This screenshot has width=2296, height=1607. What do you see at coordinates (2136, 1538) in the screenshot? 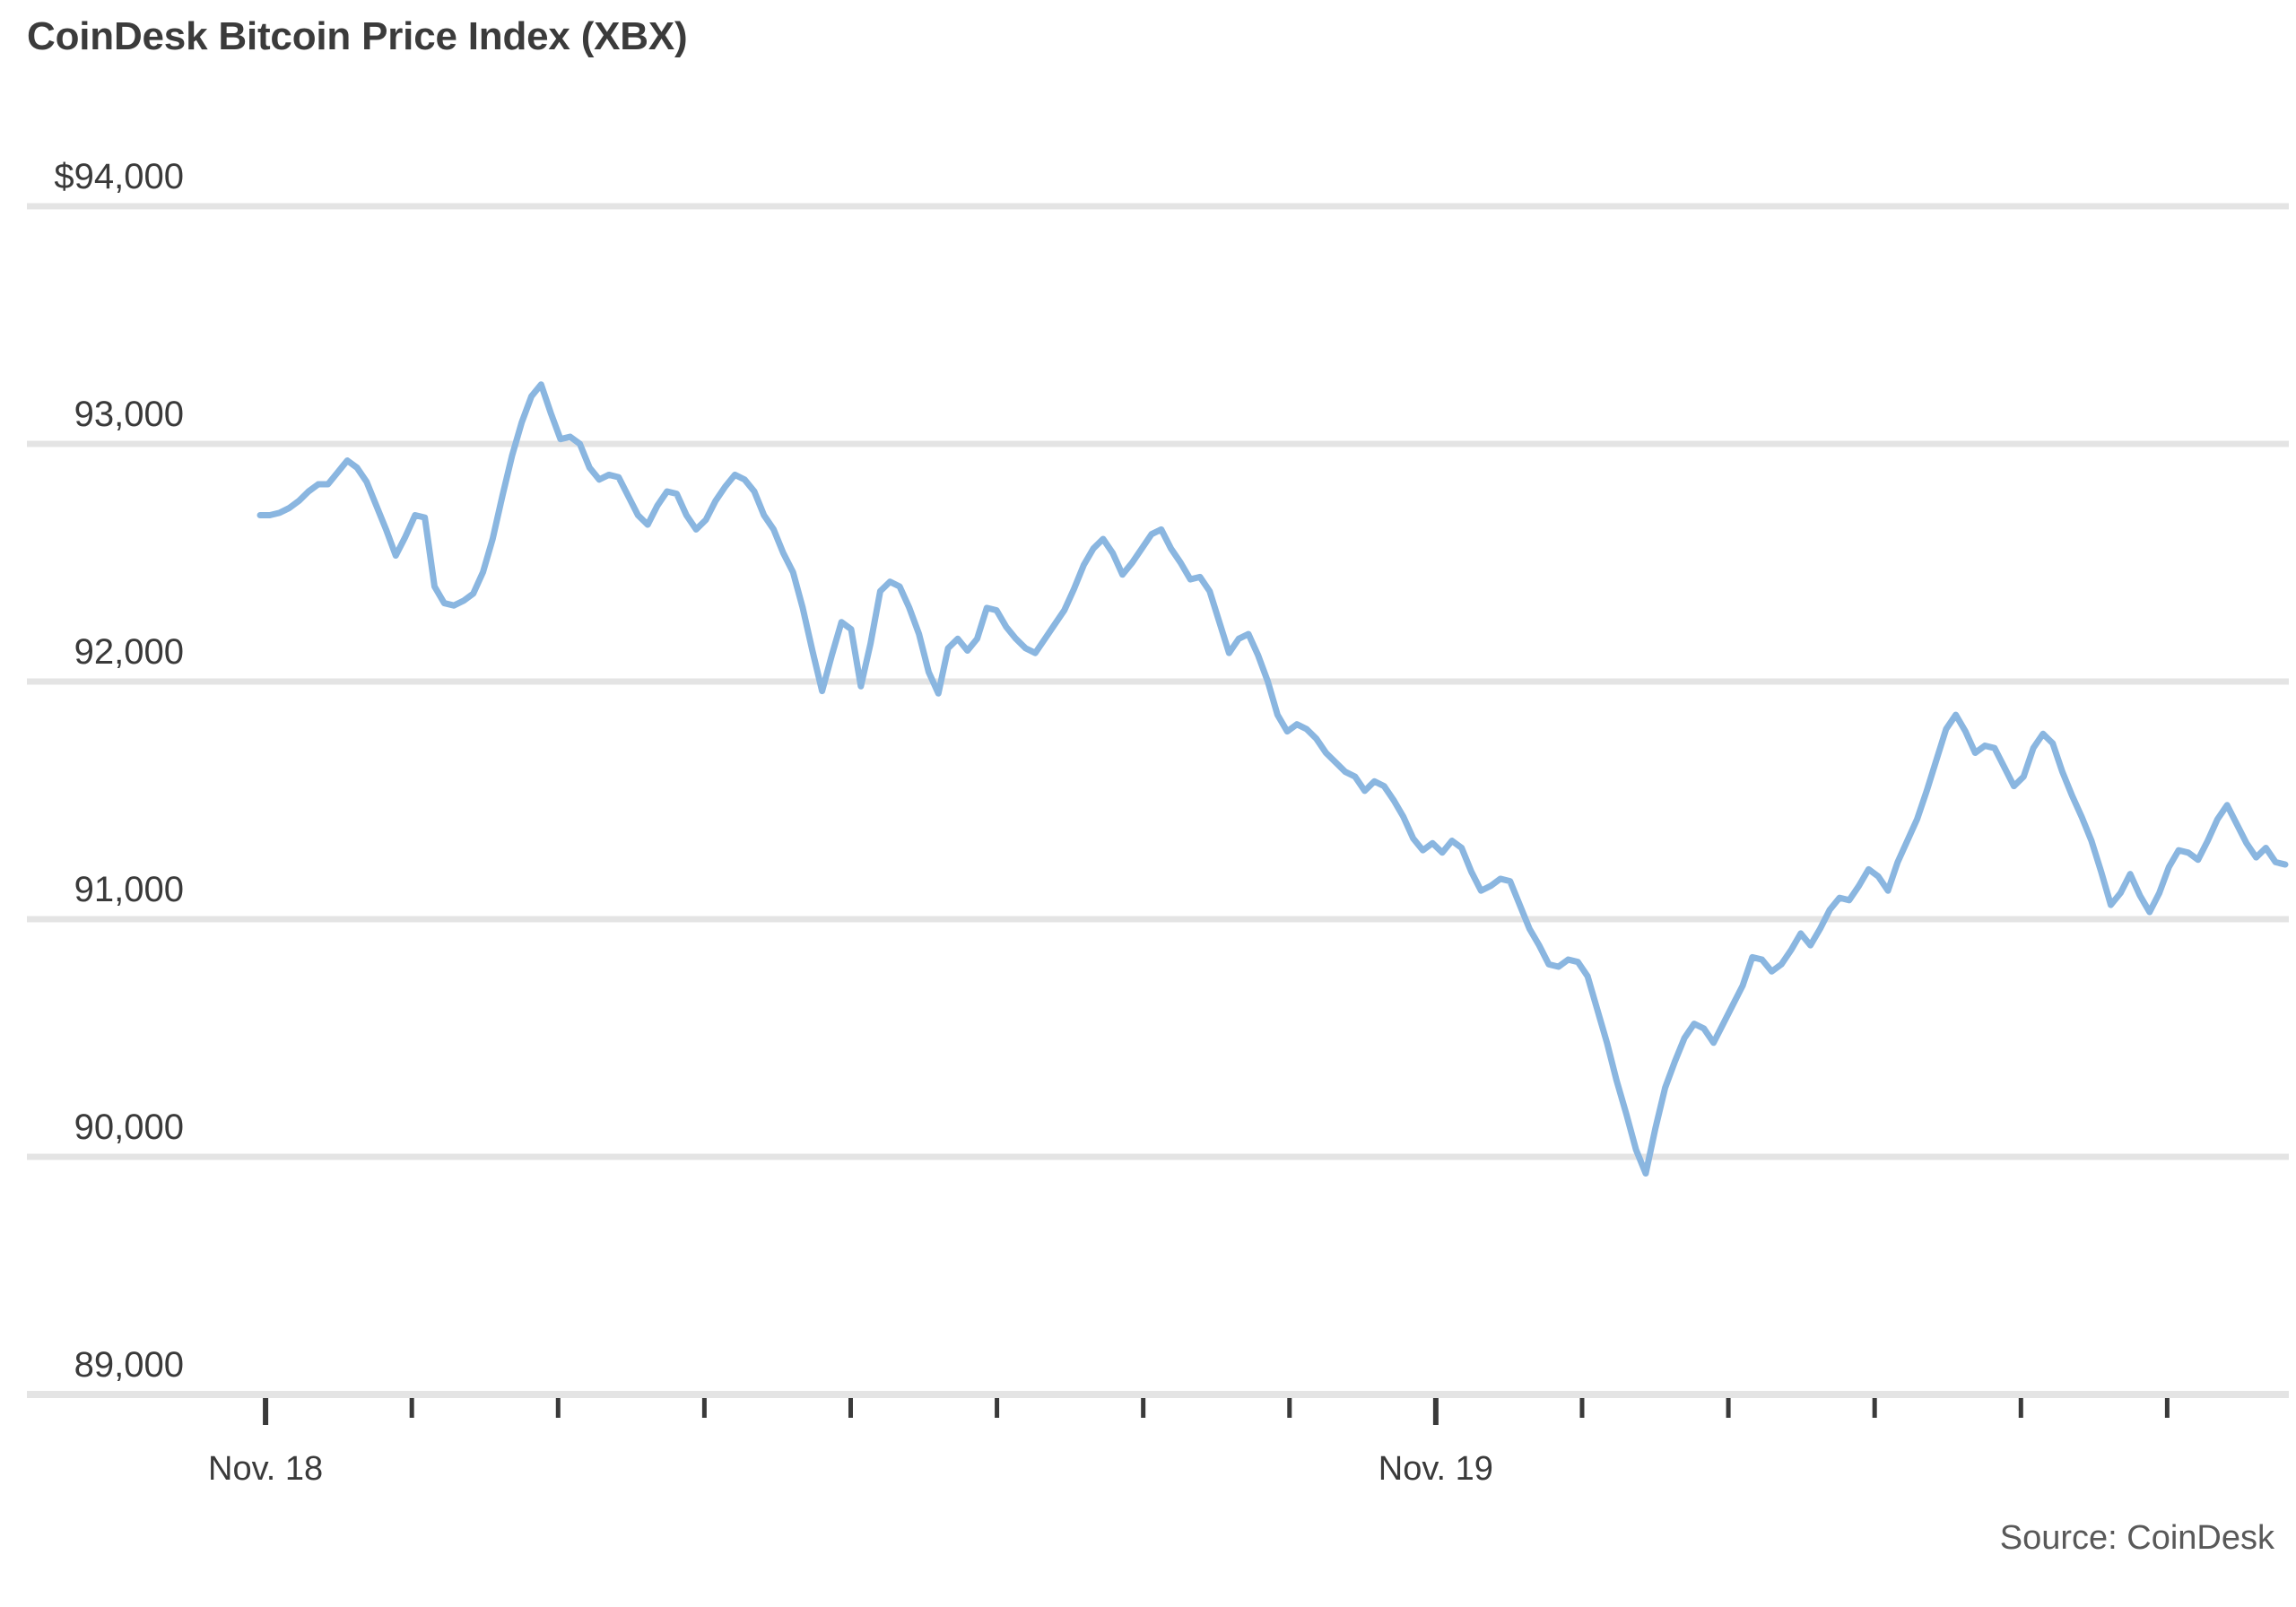
I see `source-note: Source: CoinDesk` at bounding box center [2136, 1538].